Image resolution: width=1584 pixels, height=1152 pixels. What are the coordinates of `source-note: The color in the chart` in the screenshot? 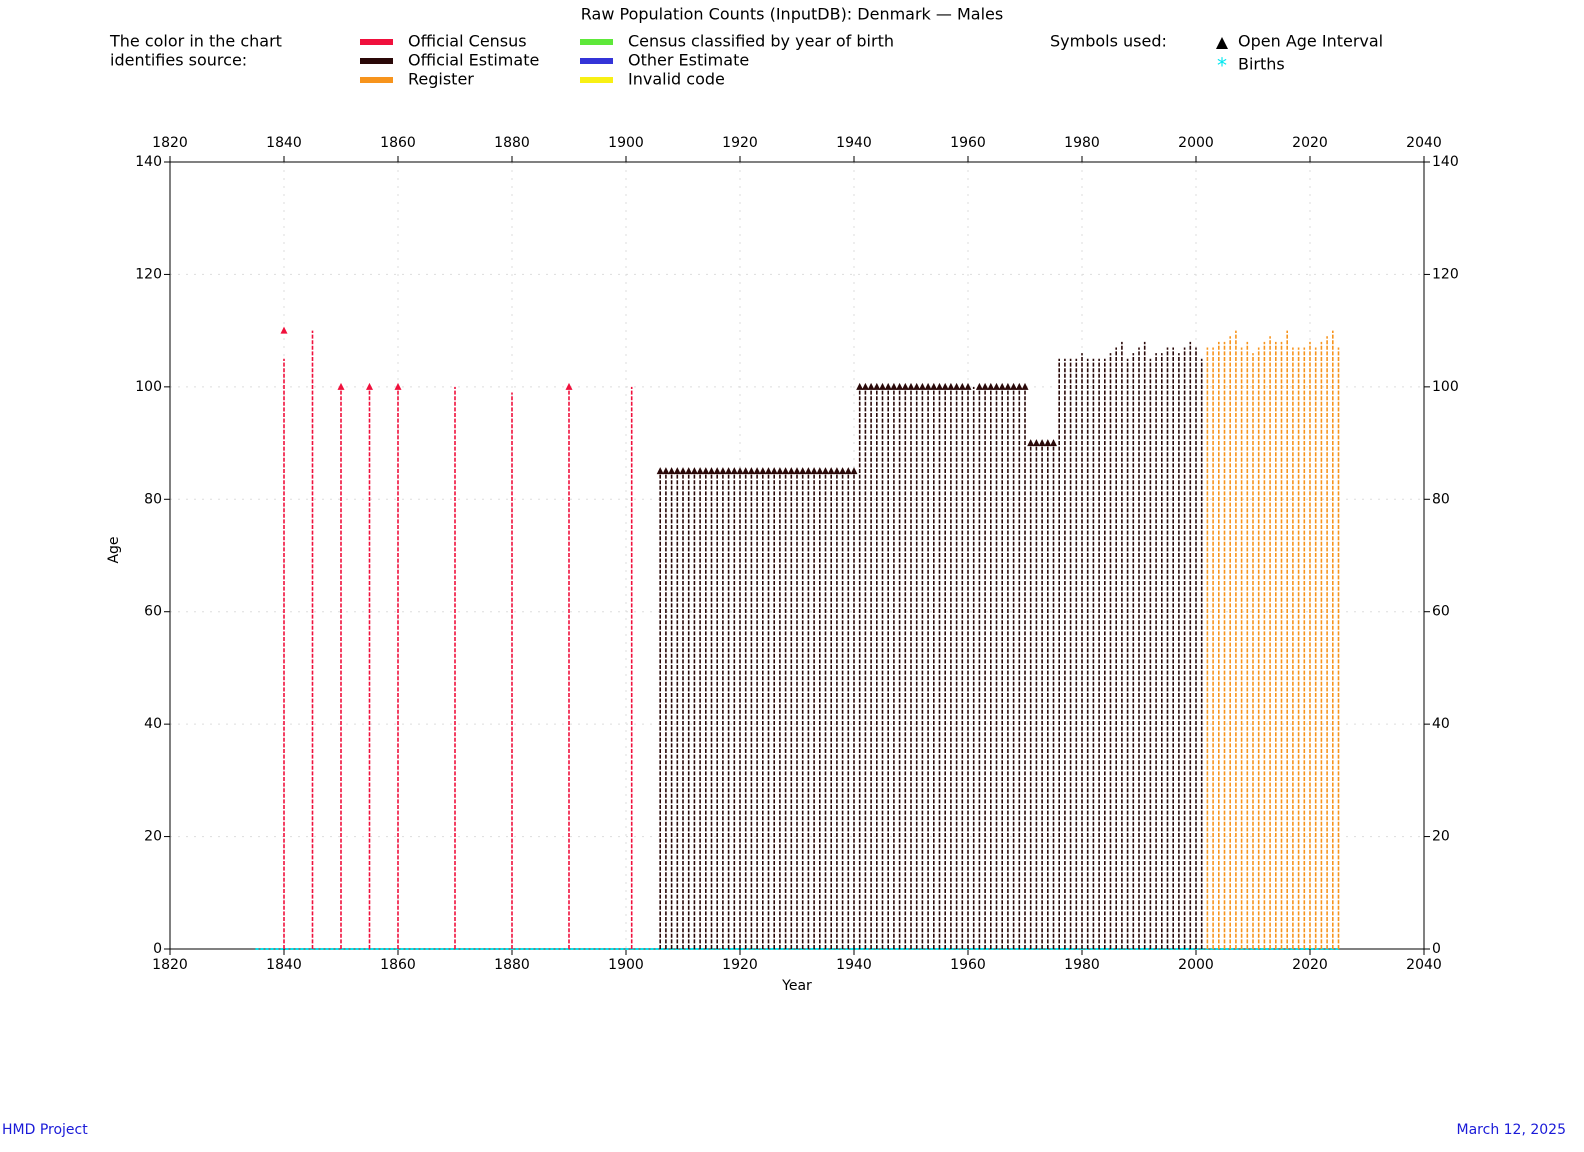 It's located at (195, 41).